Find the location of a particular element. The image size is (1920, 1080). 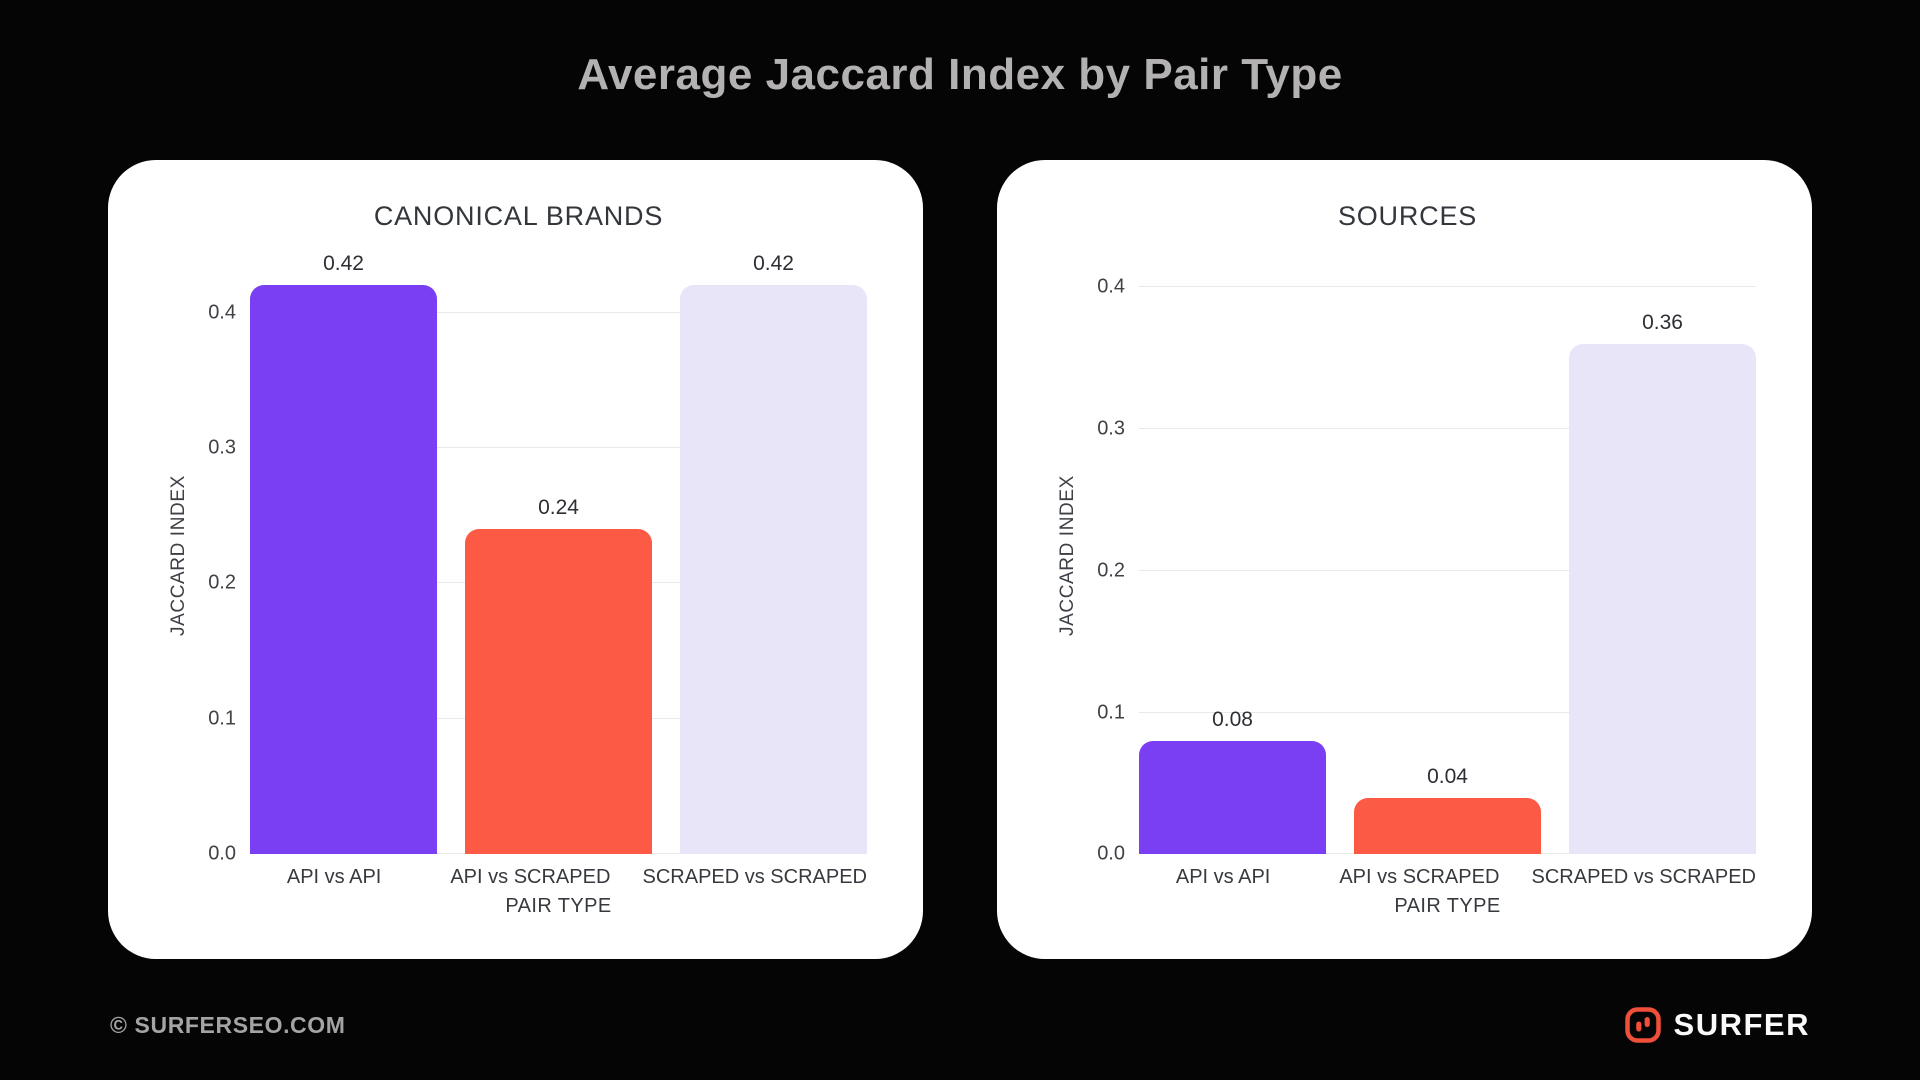

chart-title: SOURCES is located at coordinates (1407, 216).